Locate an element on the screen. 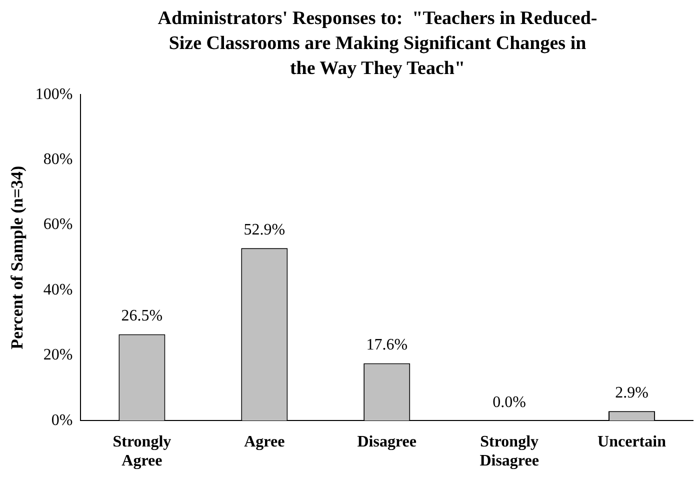 Image resolution: width=695 pixels, height=485 pixels. y-tick-label: 100% is located at coordinates (54, 94).